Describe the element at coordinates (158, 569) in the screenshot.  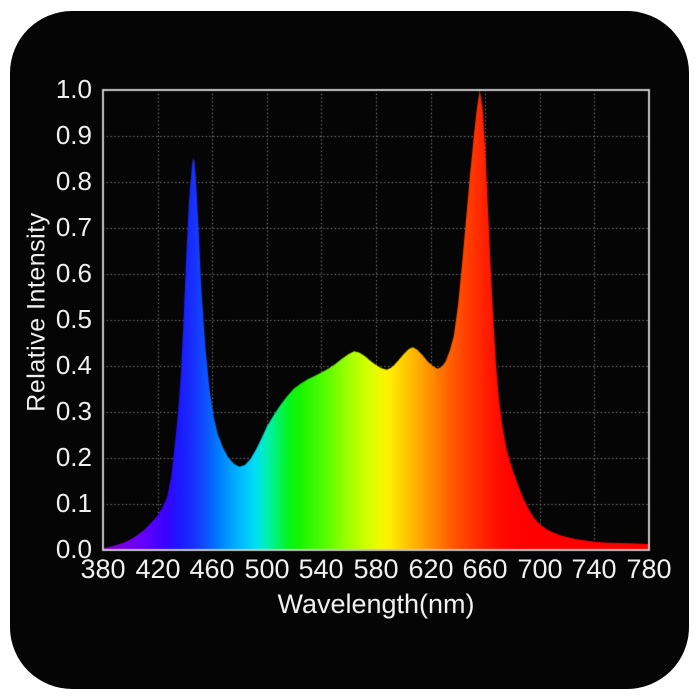
I see `x-tick-label: 420` at that location.